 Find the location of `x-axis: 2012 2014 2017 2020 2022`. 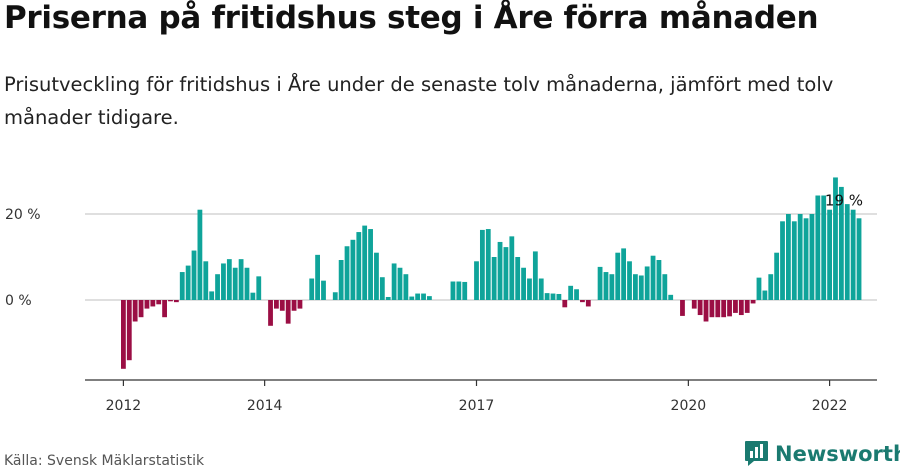

x-axis: 2012 2014 2017 2020 2022 is located at coordinates (481, 396).